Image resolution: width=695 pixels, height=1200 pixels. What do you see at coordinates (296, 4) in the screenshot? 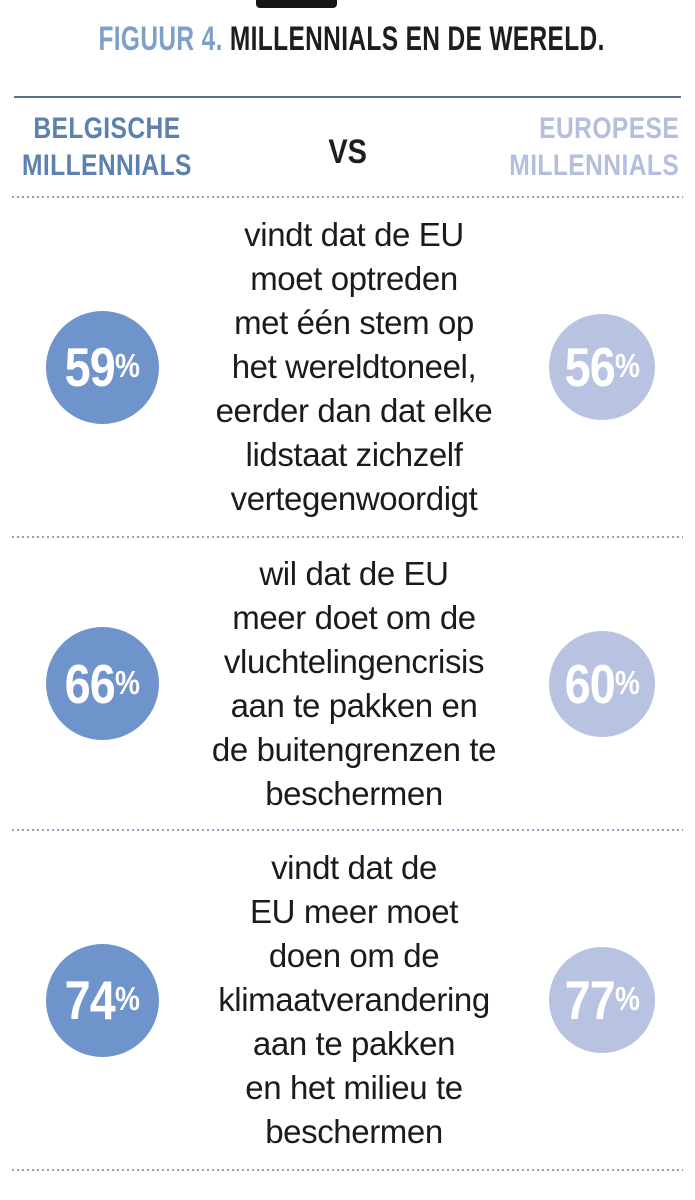
I see `cropped-ui-fragment` at bounding box center [296, 4].